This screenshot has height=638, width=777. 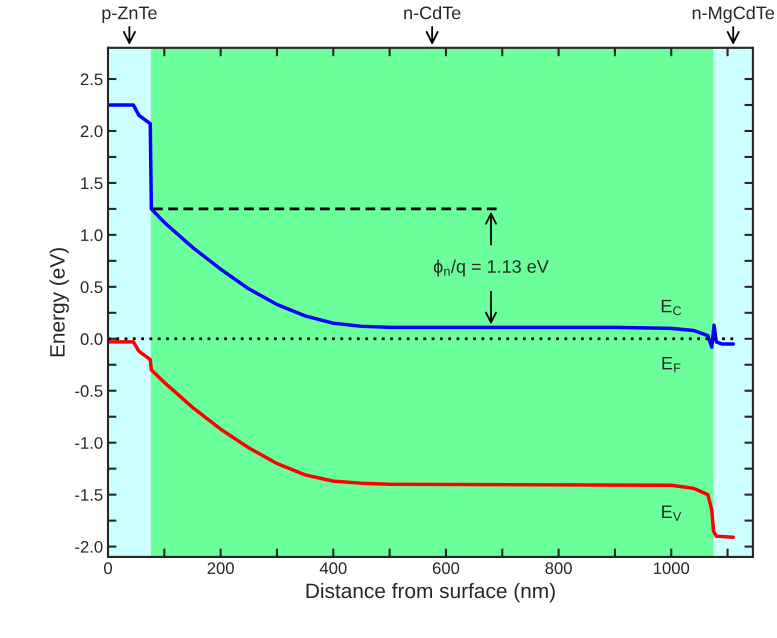 I want to click on y-tick-label: 2.0, so click(x=91, y=131).